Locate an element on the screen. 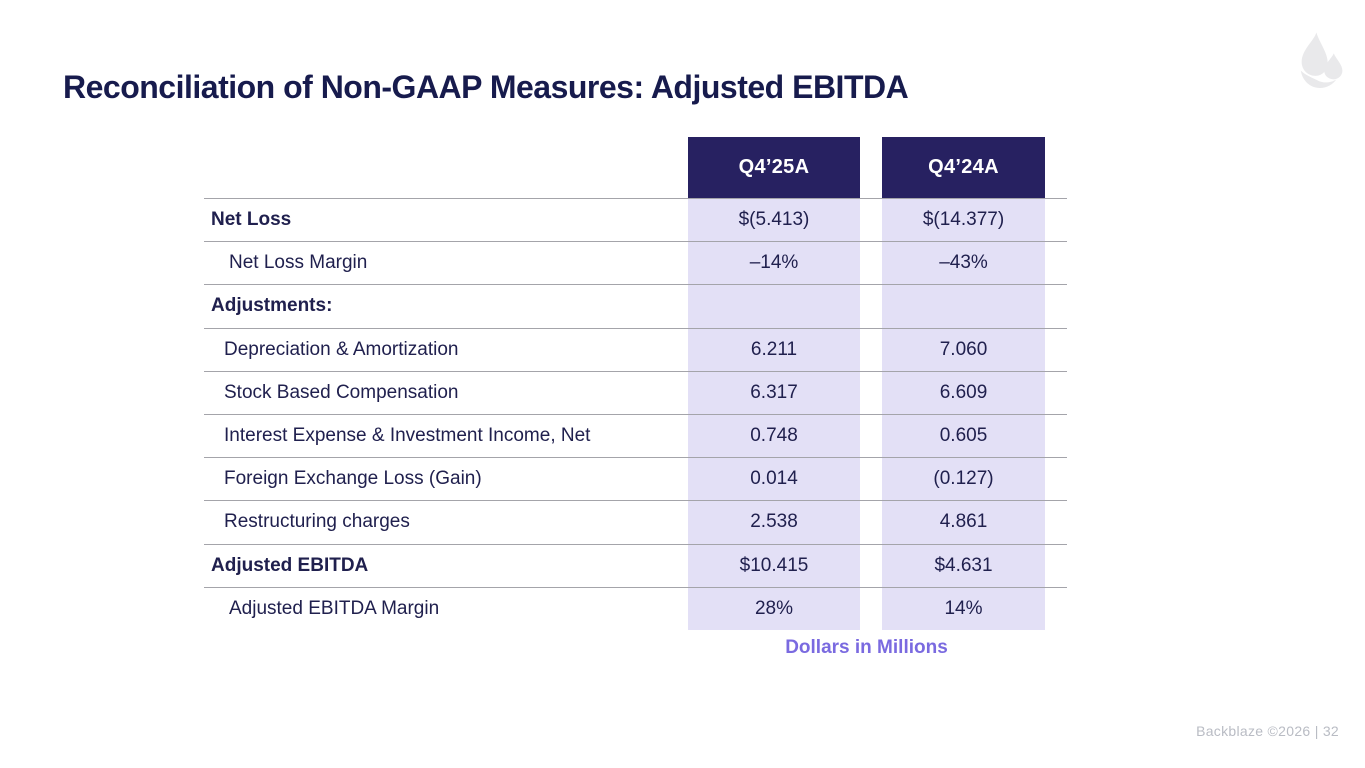  cell-value-q425a: 0.748 is located at coordinates (774, 436).